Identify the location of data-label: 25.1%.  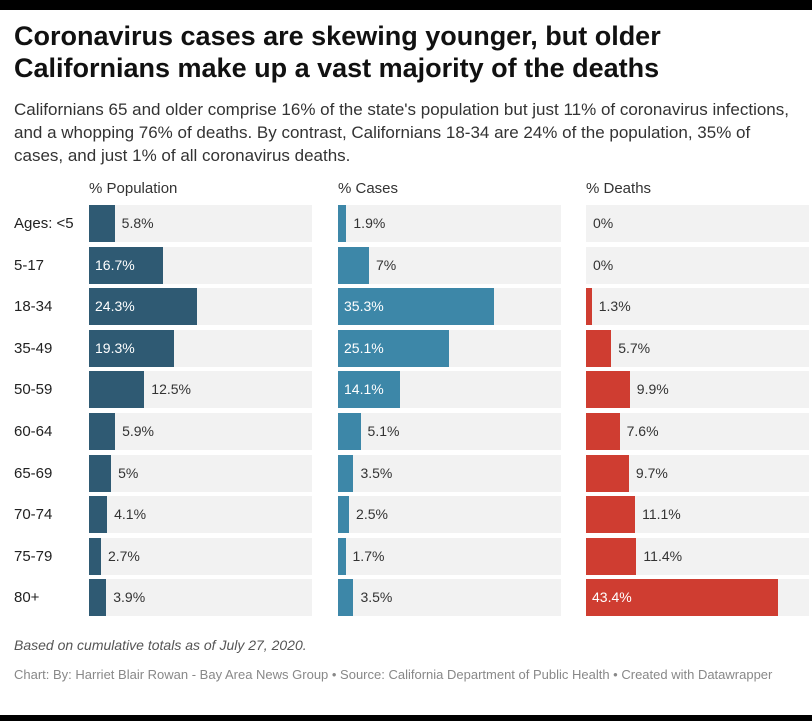
(364, 347).